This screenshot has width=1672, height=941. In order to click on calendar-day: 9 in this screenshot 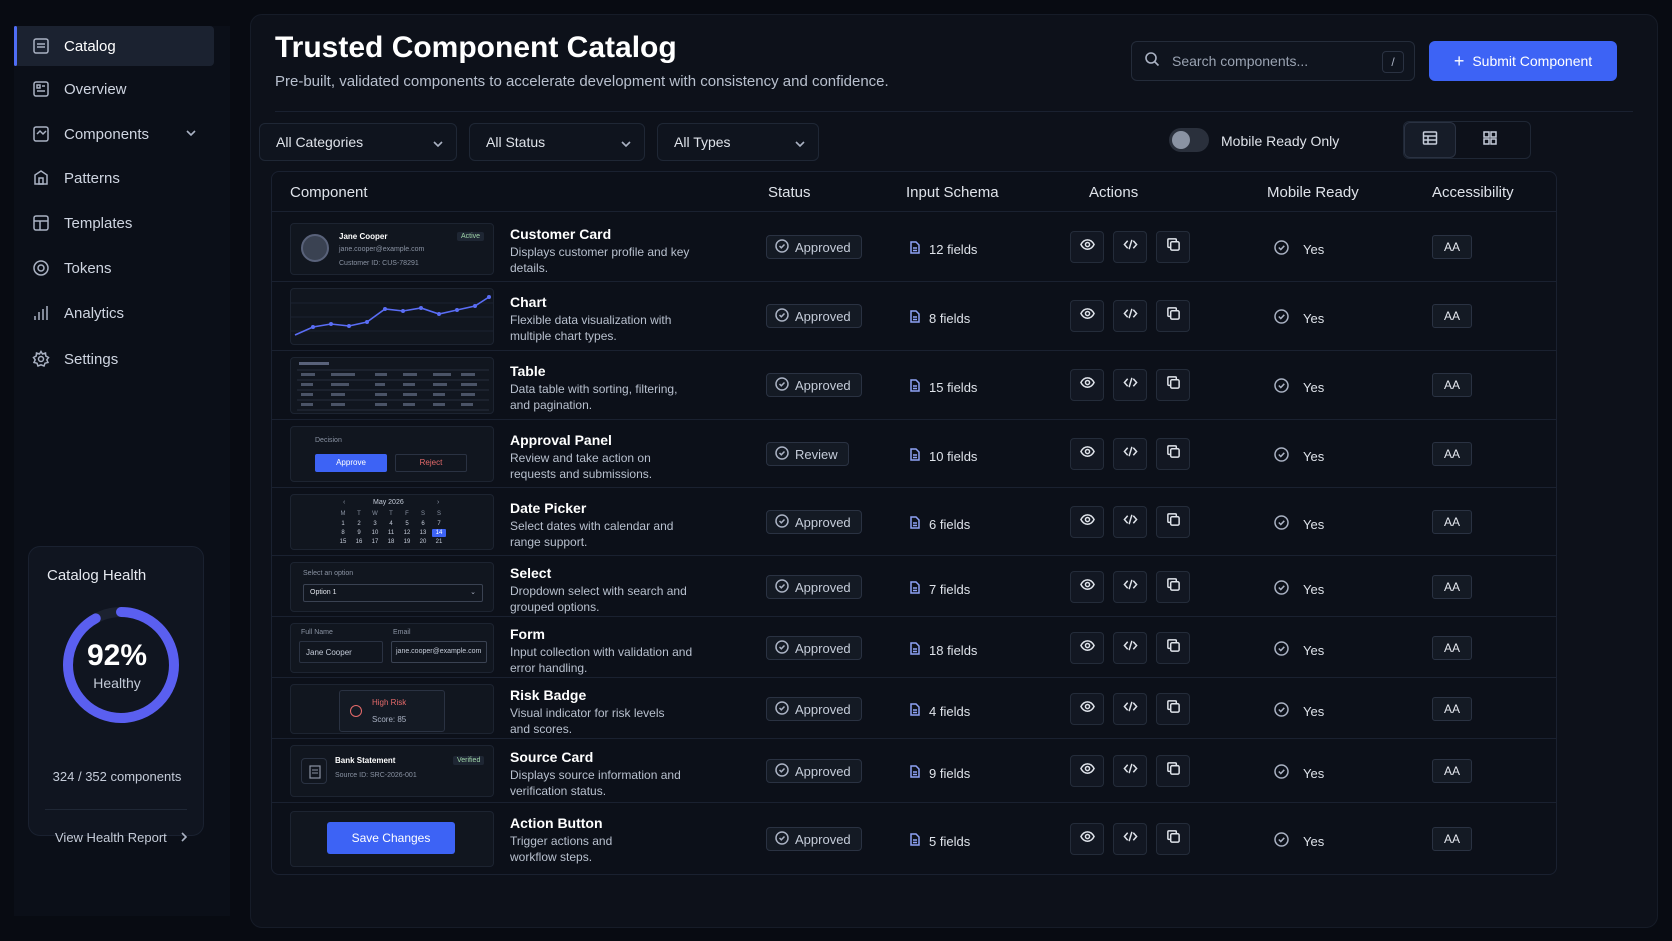, I will do `click(359, 533)`.